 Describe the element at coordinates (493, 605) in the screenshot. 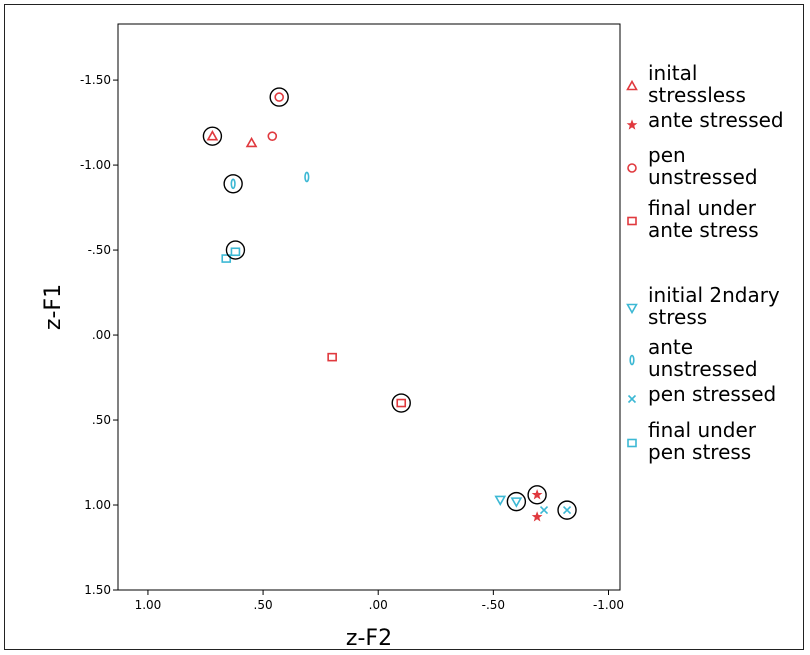

I see `x-tick-label-3: -.50` at that location.